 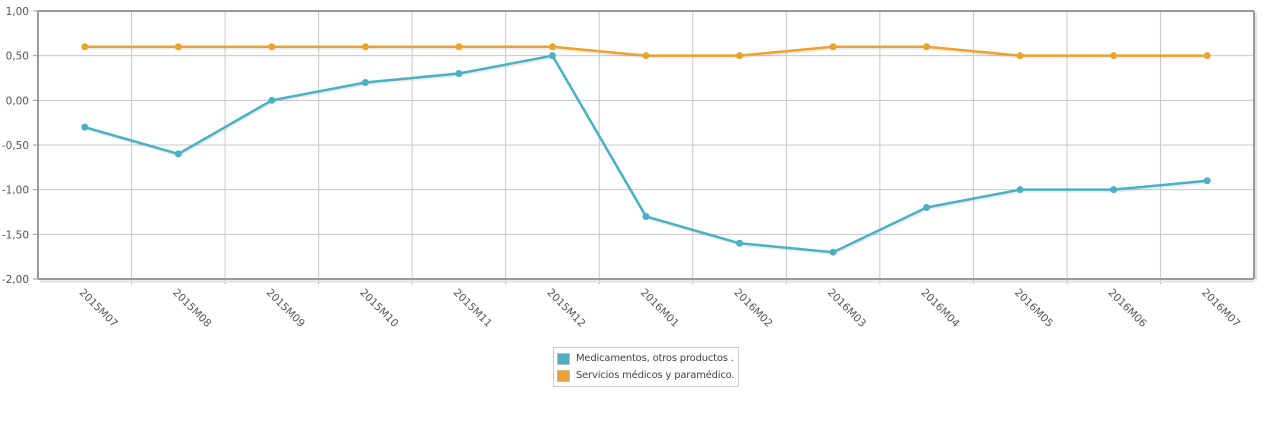 What do you see at coordinates (15, 146) in the screenshot?
I see `y-tick-label: -0,50` at bounding box center [15, 146].